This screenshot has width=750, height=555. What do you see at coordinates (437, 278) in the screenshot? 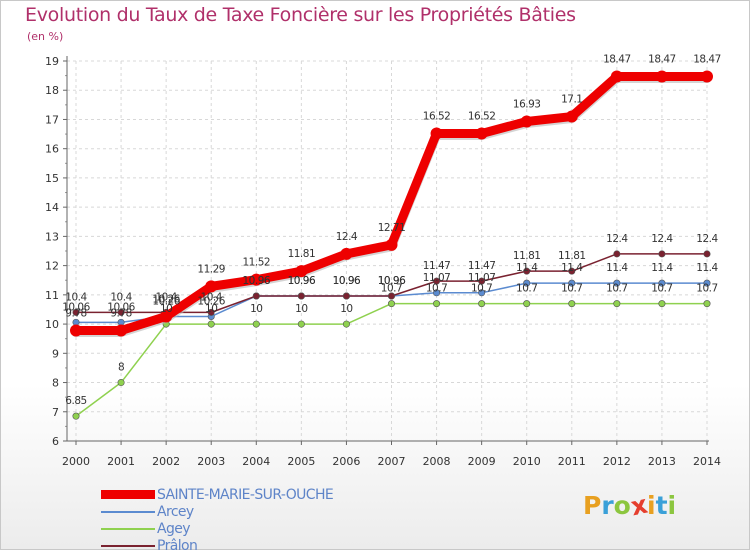
I see `data-label: 11.07` at bounding box center [437, 278].